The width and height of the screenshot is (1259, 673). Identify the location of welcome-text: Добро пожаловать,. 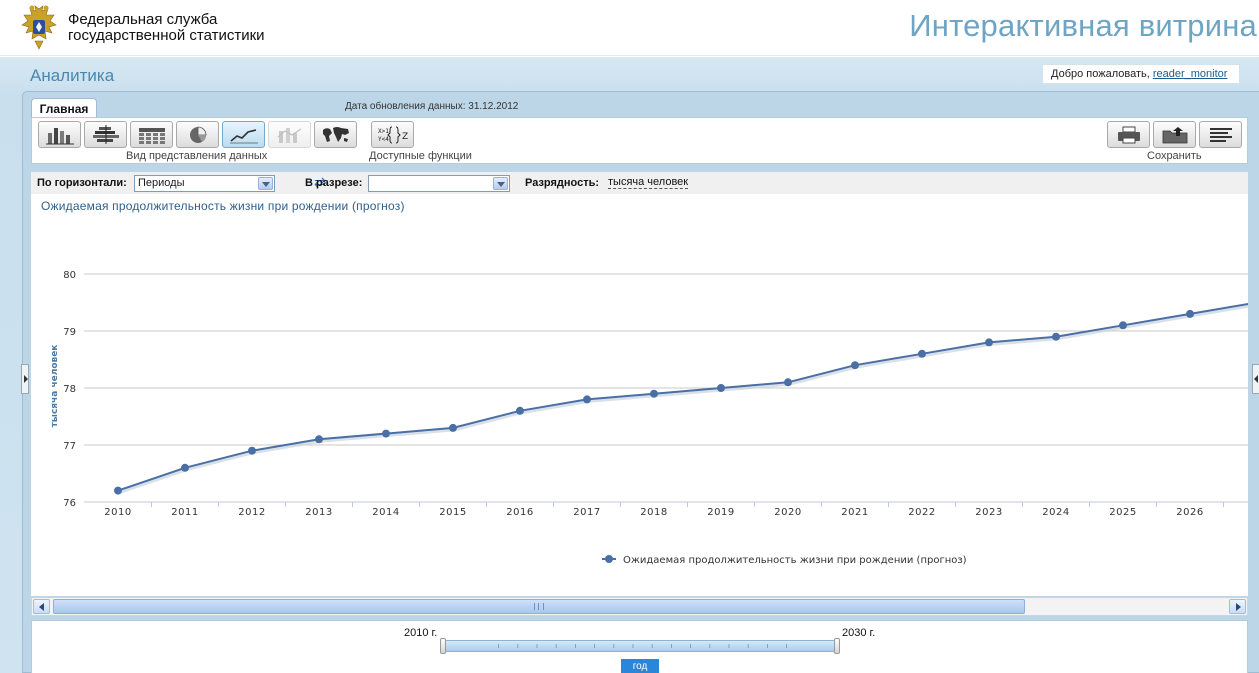
(1102, 74).